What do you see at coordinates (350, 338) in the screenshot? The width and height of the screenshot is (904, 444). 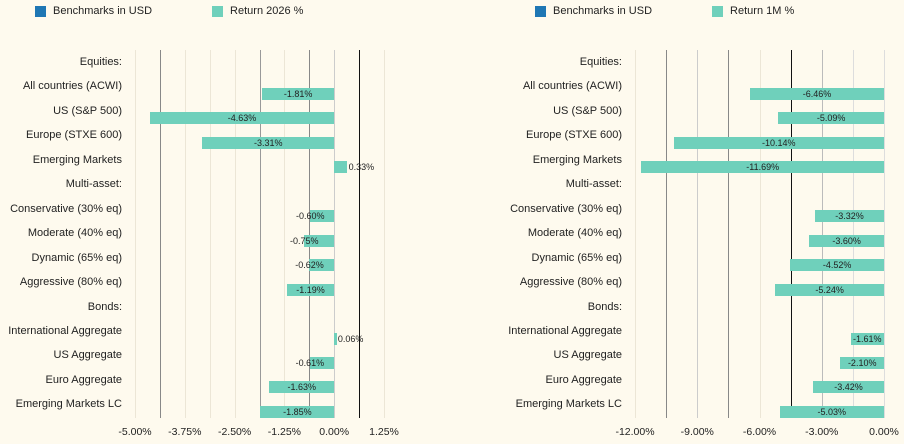 I see `value-label: 0.06%` at bounding box center [350, 338].